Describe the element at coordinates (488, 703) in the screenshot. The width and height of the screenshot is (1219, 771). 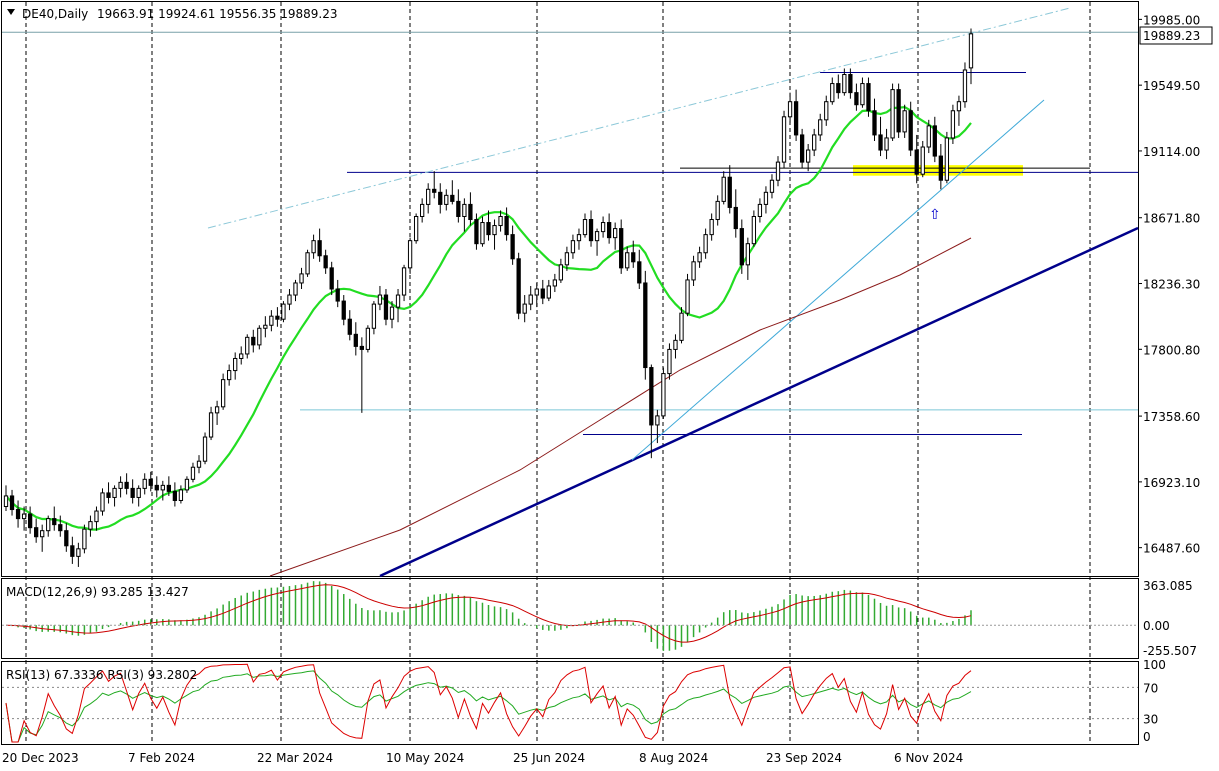
I see `rsi3-line` at that location.